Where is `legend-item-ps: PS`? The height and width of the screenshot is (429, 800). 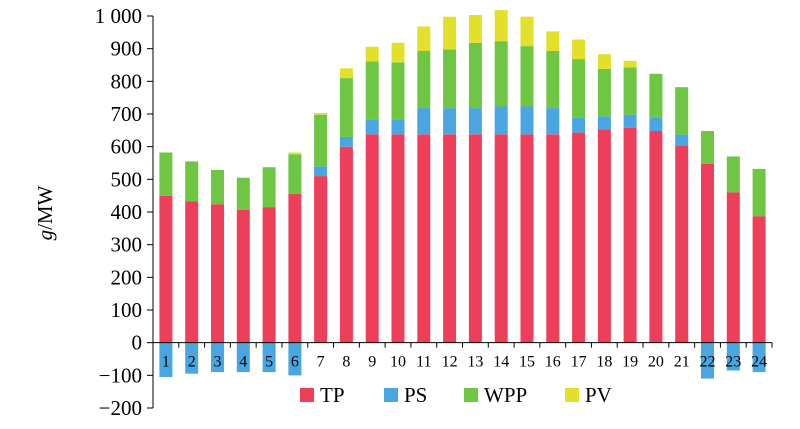 legend-item-ps: PS is located at coordinates (405, 395).